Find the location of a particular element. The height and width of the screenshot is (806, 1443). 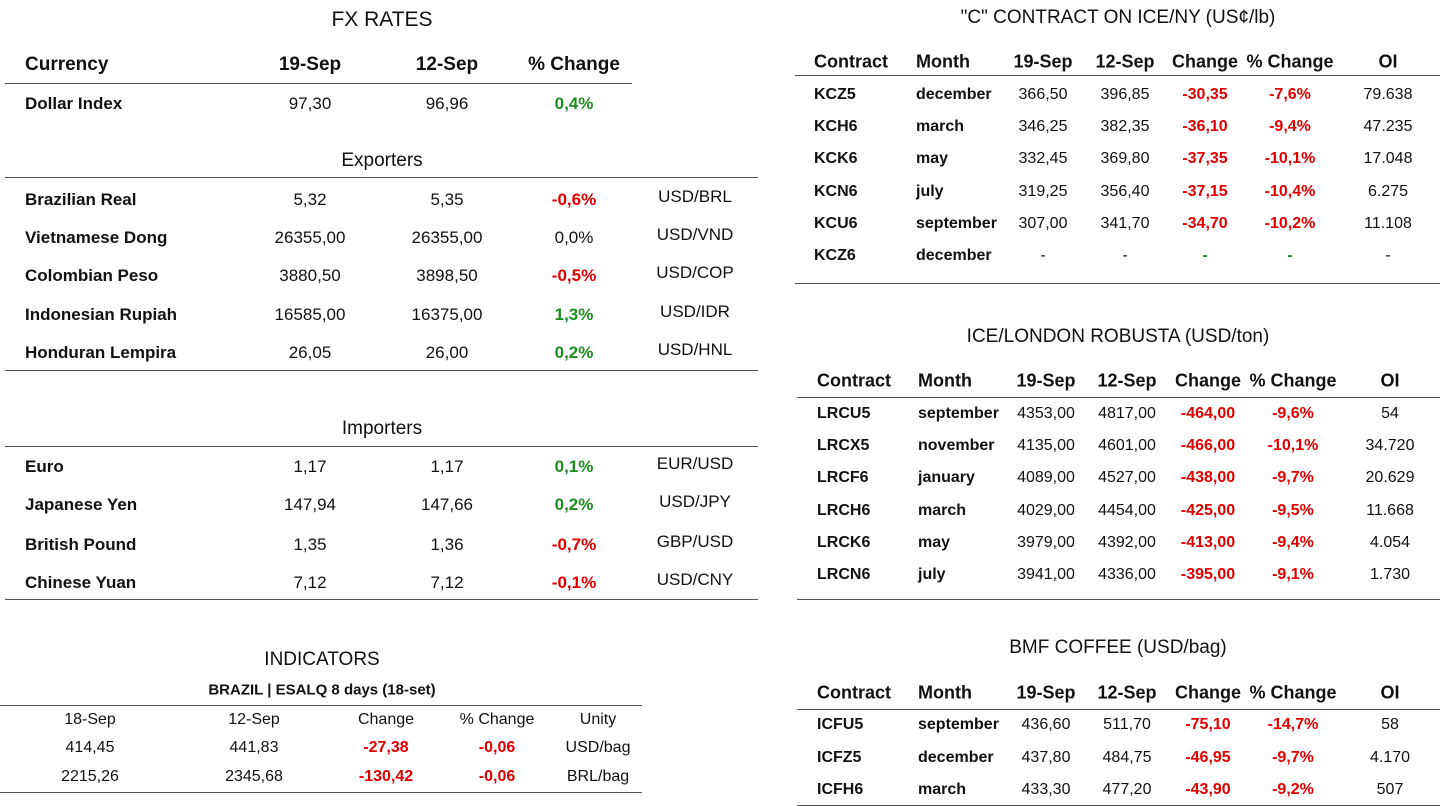

cell: march is located at coordinates (942, 789).